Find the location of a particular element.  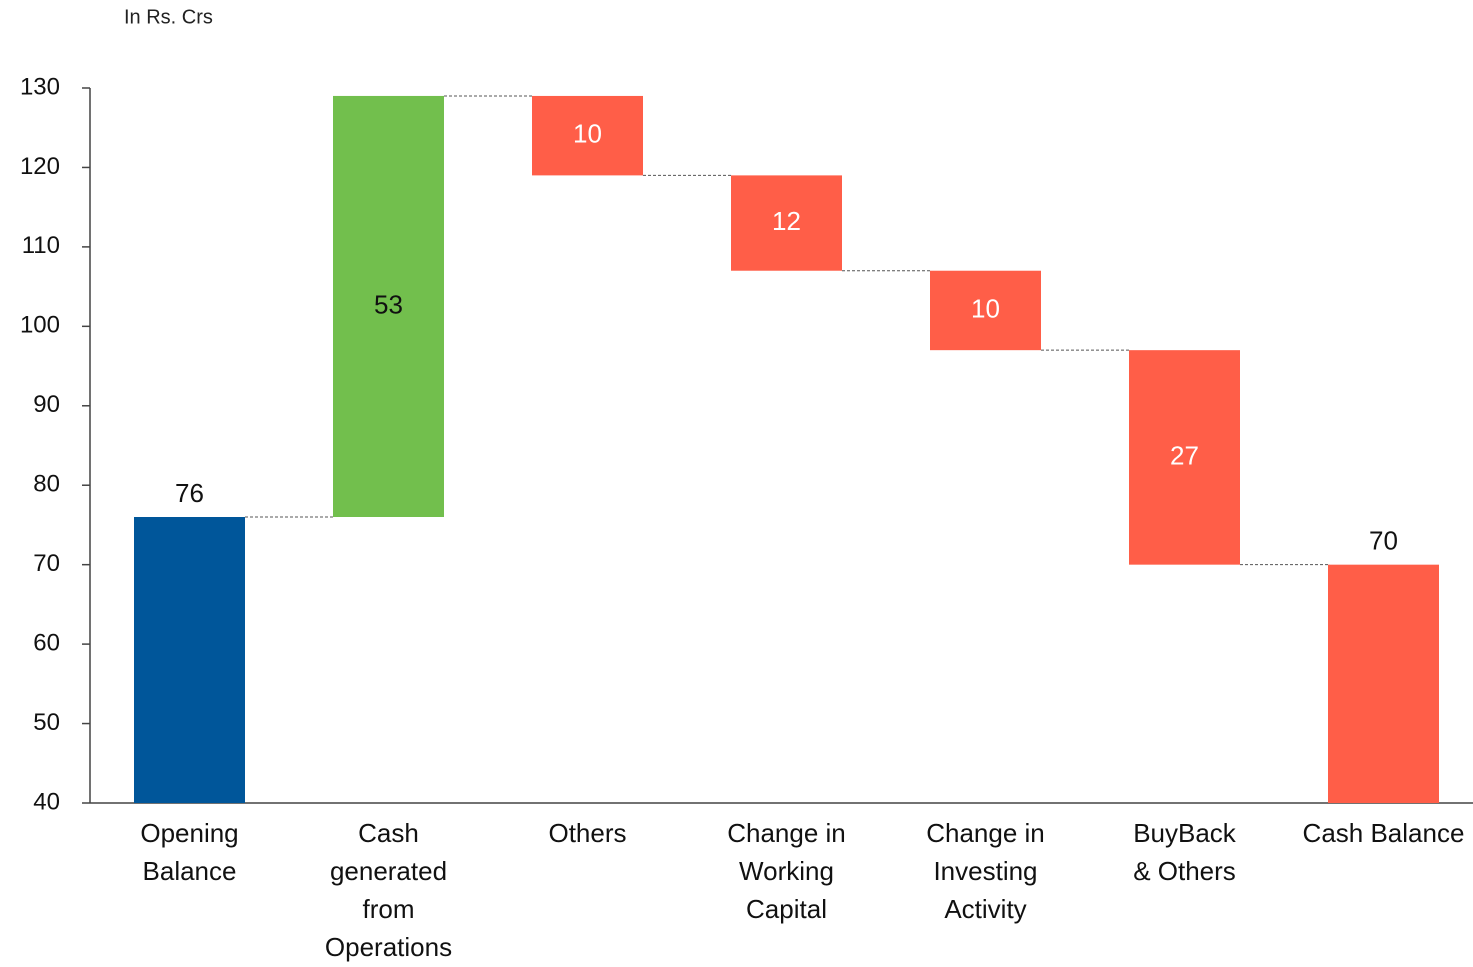

x-tick-label: Others is located at coordinates (587, 833).